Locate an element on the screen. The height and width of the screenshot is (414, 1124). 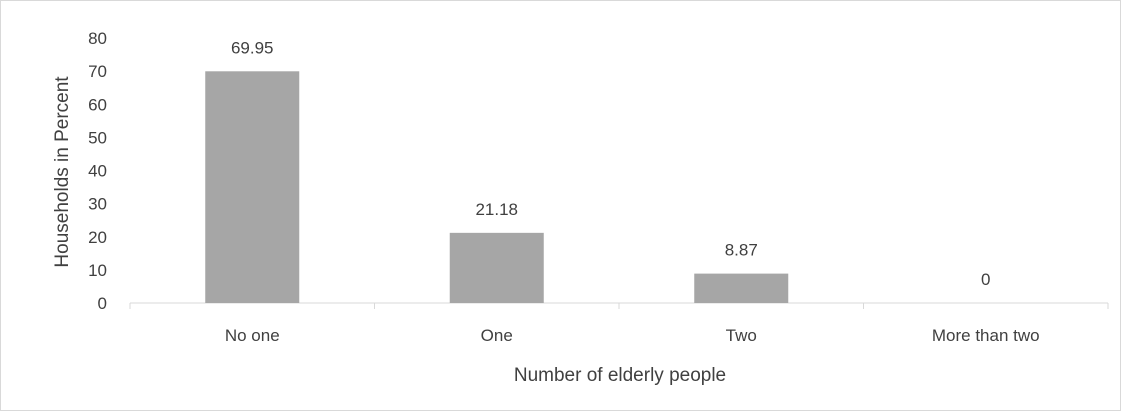
y-axis-ticks: 0 10 20 30 40 50 60 70 80 is located at coordinates (97, 171).